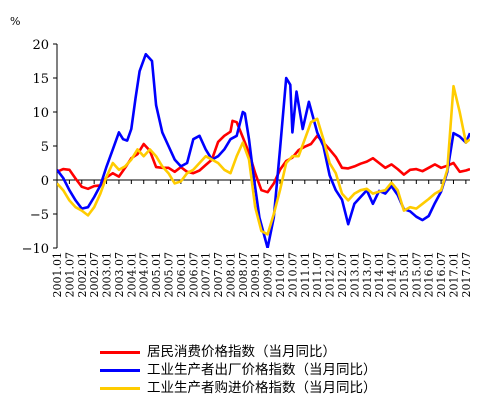 This screenshot has height=403, width=486. Describe the element at coordinates (69, 275) in the screenshot. I see `x-tick-label: 2001.07` at that location.